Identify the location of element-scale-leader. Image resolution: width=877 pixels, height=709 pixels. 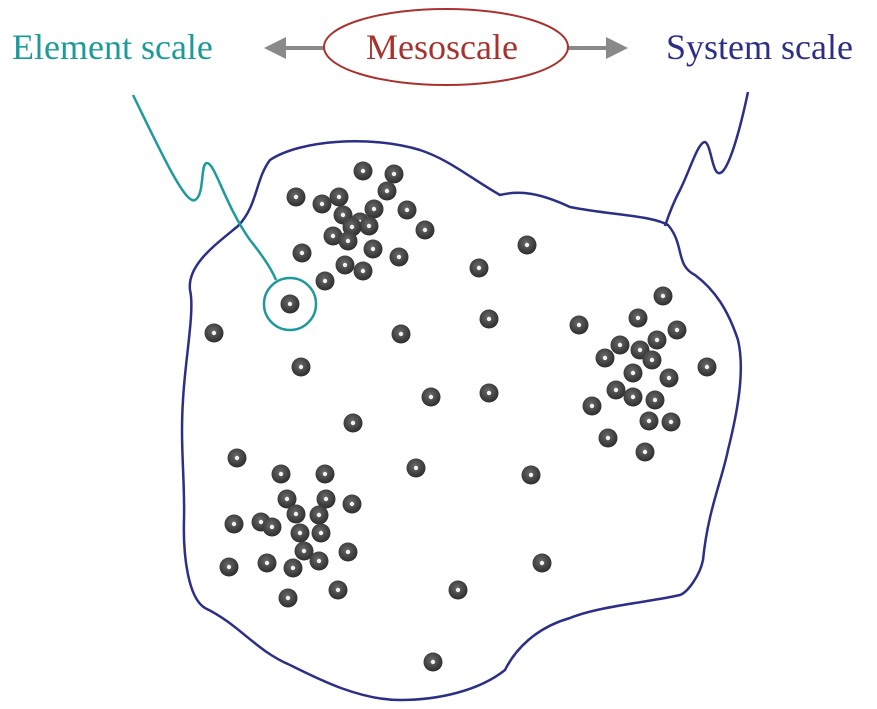
(204, 187).